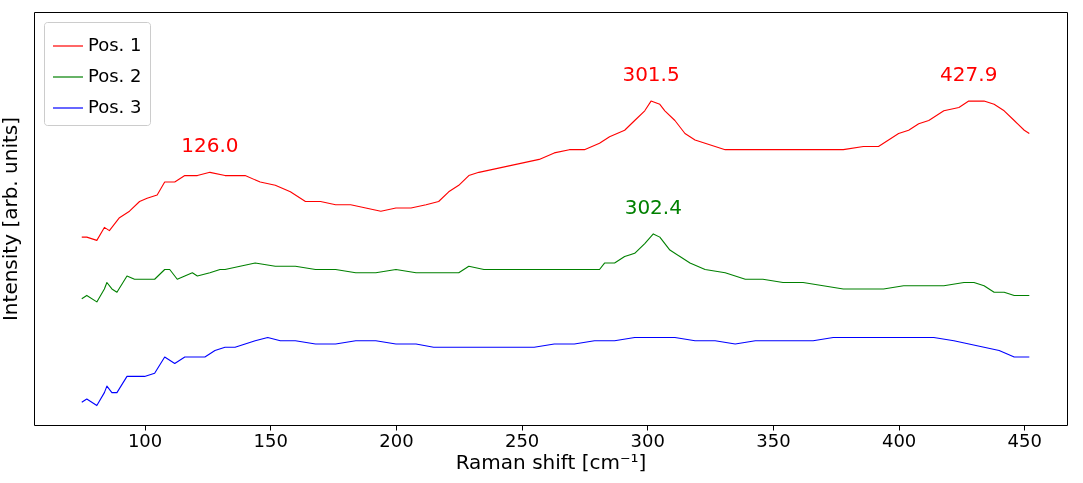 The image size is (1083, 483). Describe the element at coordinates (145, 440) in the screenshot. I see `x-tick-label: 100` at that location.